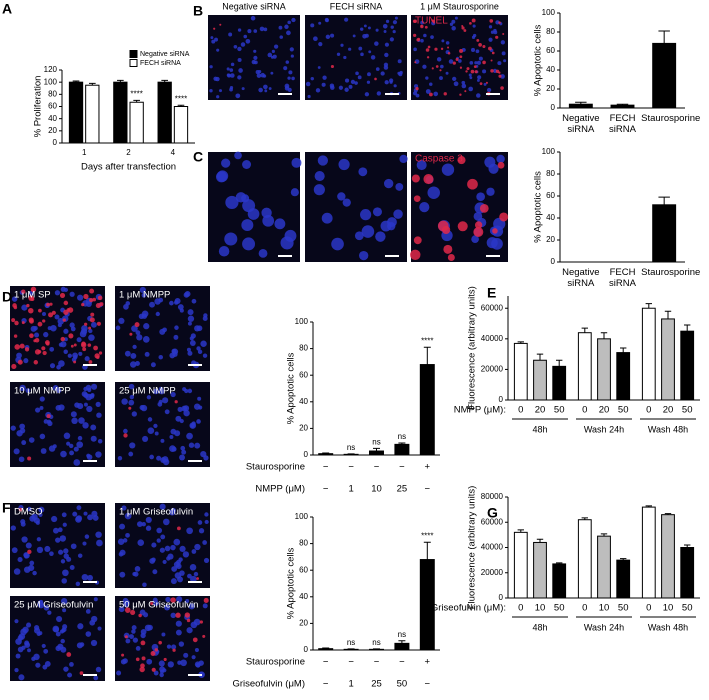 Image resolution: width=709 pixels, height=700 pixels. I want to click on row-value: 25, so click(402, 489).